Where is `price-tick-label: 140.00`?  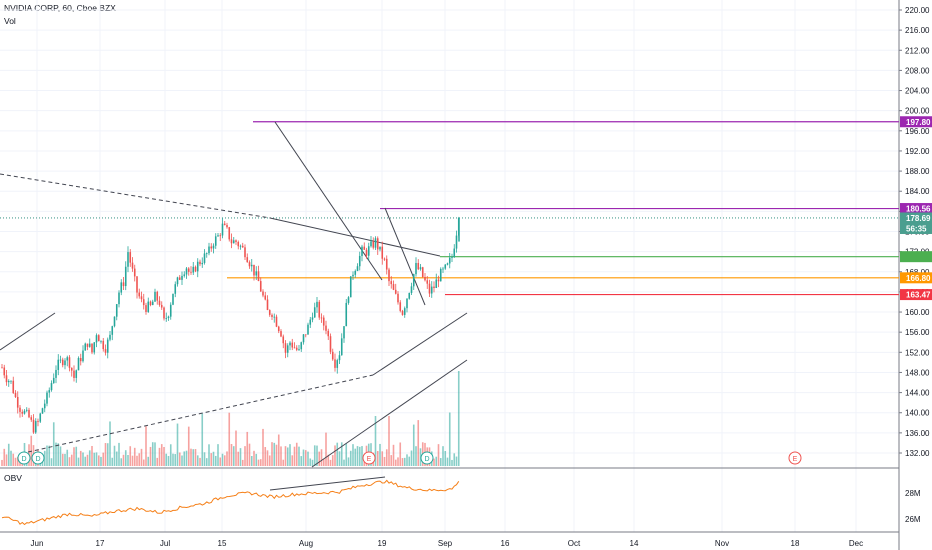 price-tick-label: 140.00 is located at coordinates (917, 413).